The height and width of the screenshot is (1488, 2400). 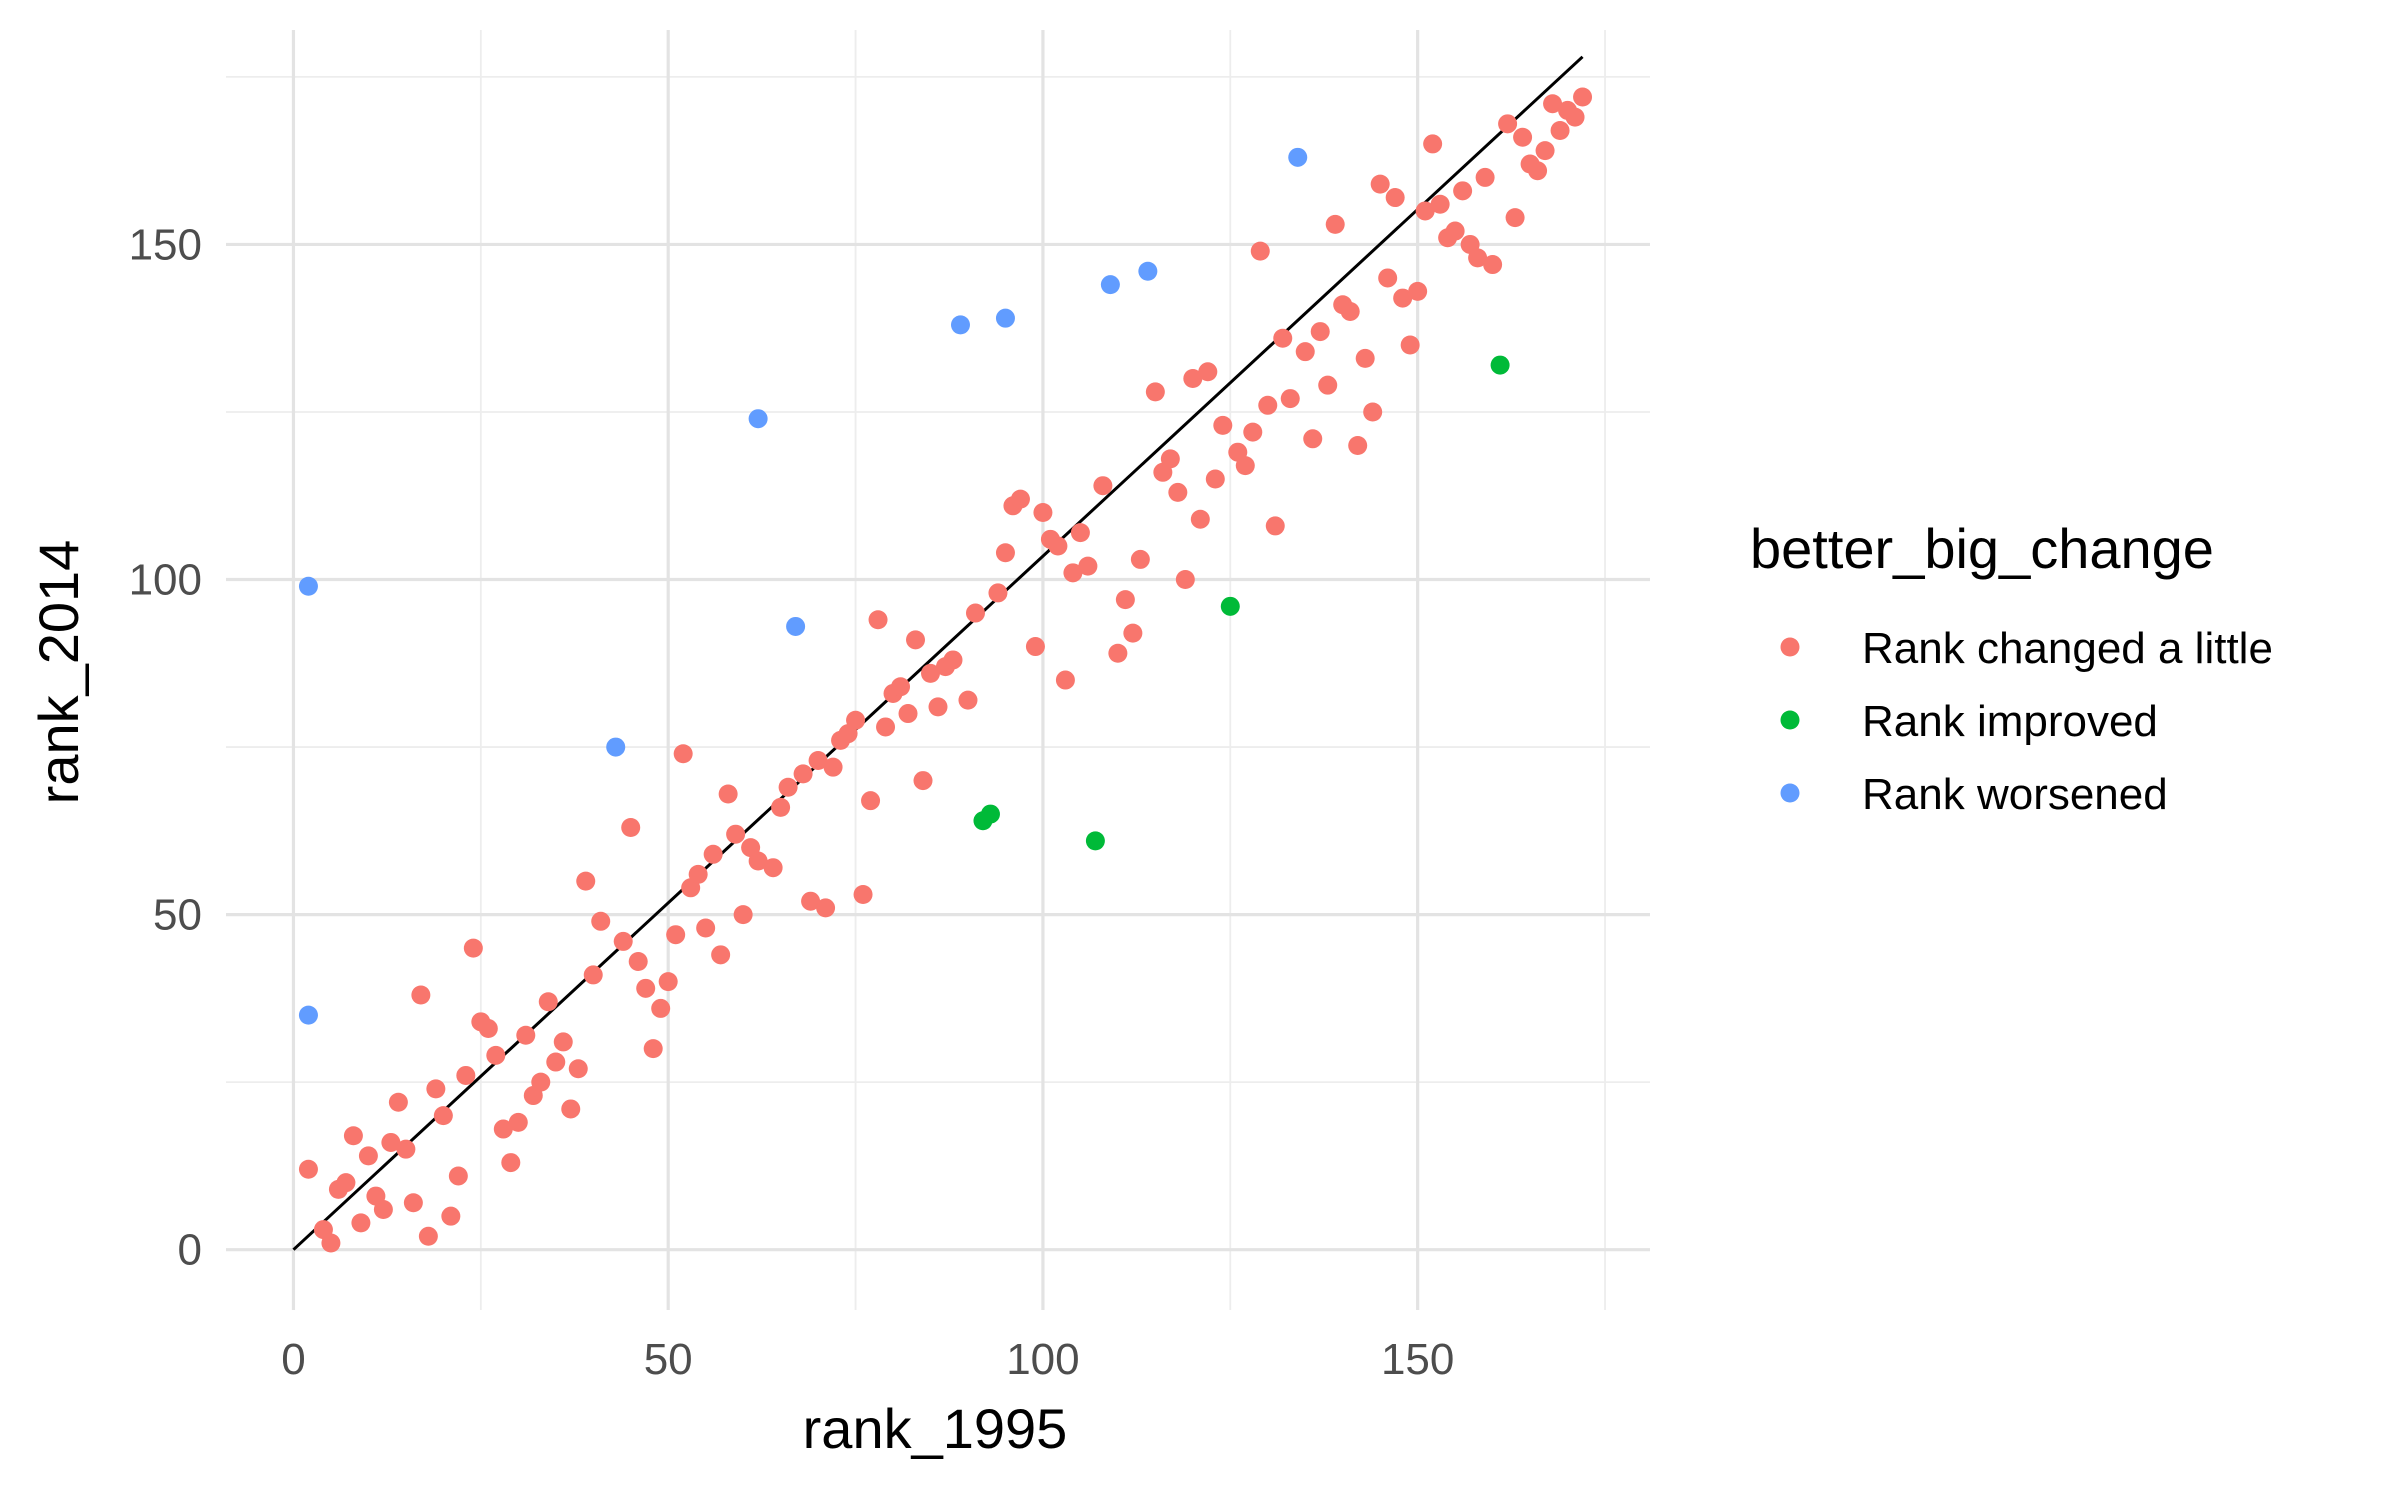 What do you see at coordinates (935, 1428) in the screenshot?
I see `x-axis-title: rank_1995` at bounding box center [935, 1428].